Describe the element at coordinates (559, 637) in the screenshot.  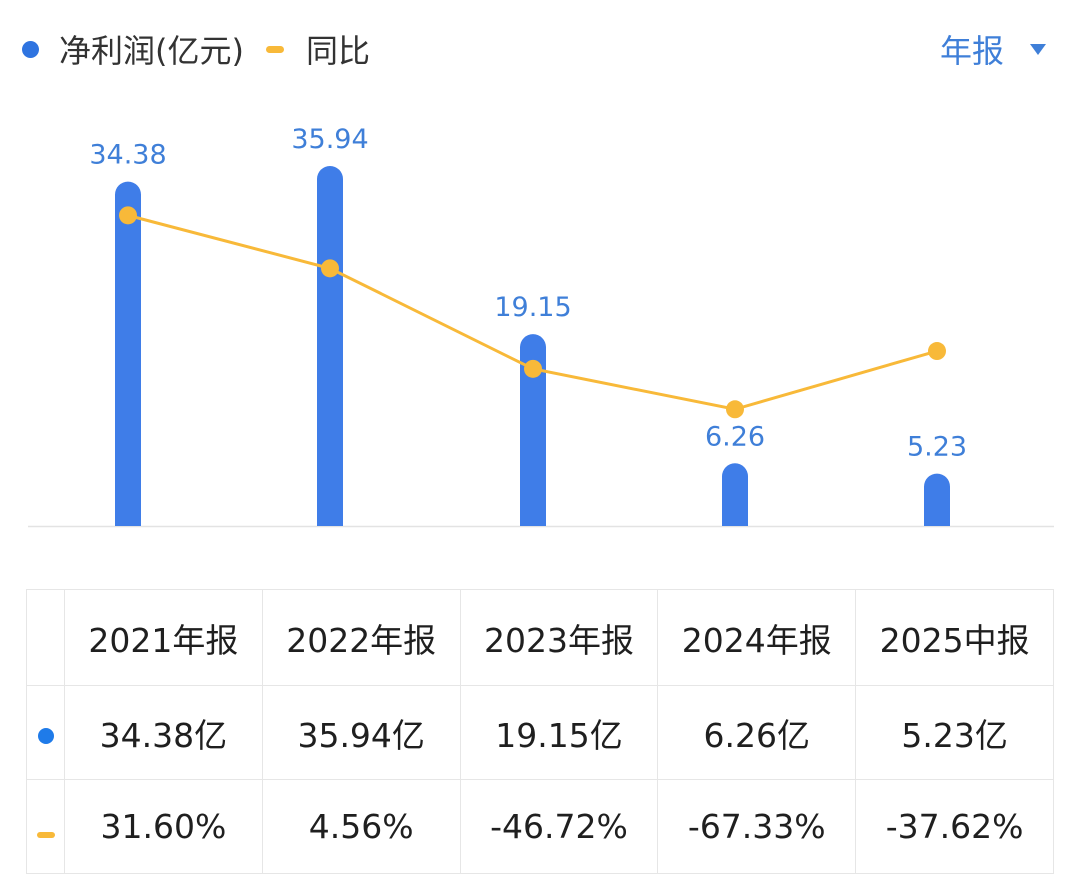
I see `table-header-cell: 2023年报` at that location.